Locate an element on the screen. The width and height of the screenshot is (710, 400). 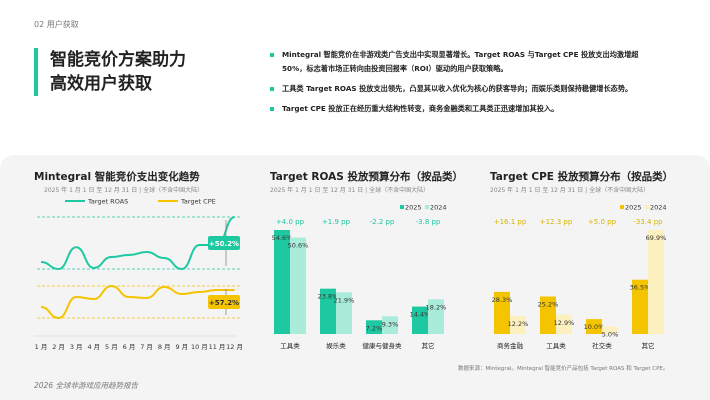
bar-value-label: 36.5% is located at coordinates (640, 288).